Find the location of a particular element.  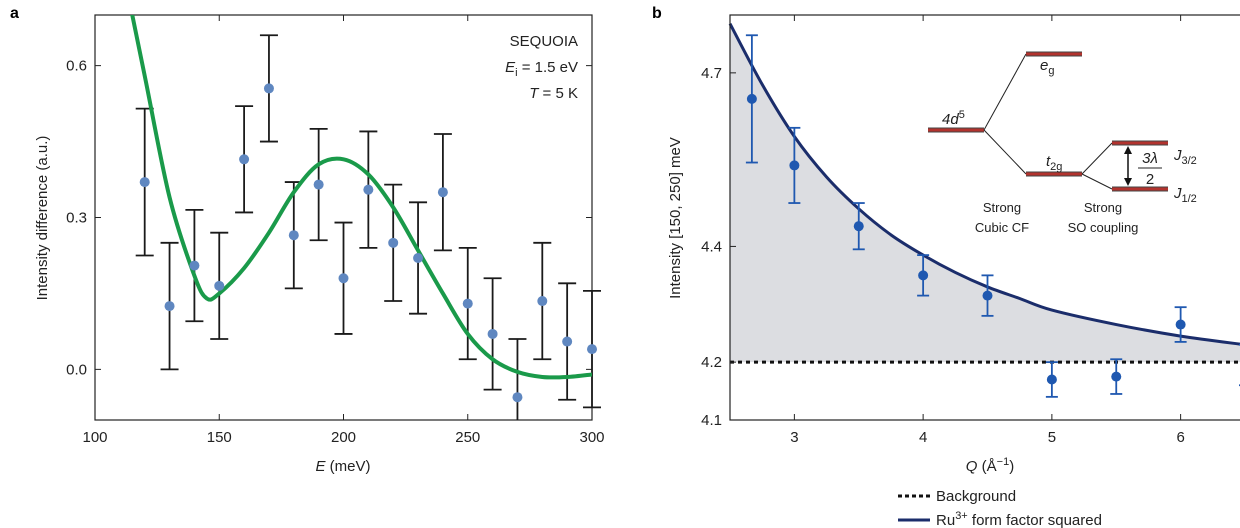

strong-cf-label-line2: Cubic CF is located at coordinates (1002, 227).